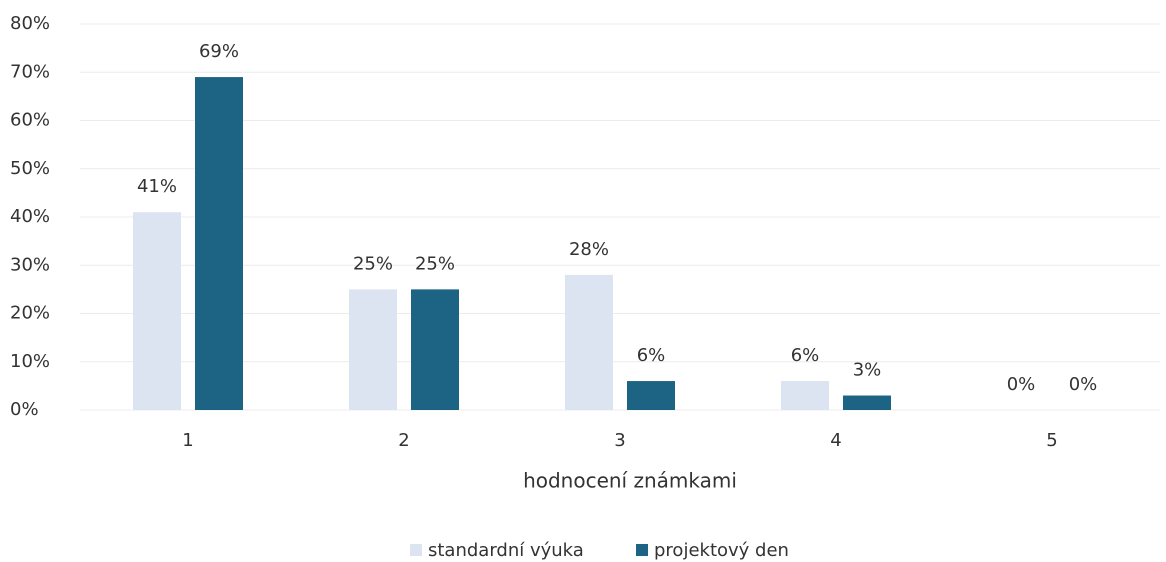 The height and width of the screenshot is (562, 1166). Describe the element at coordinates (30, 120) in the screenshot. I see `y-tick-label: 60%` at that location.